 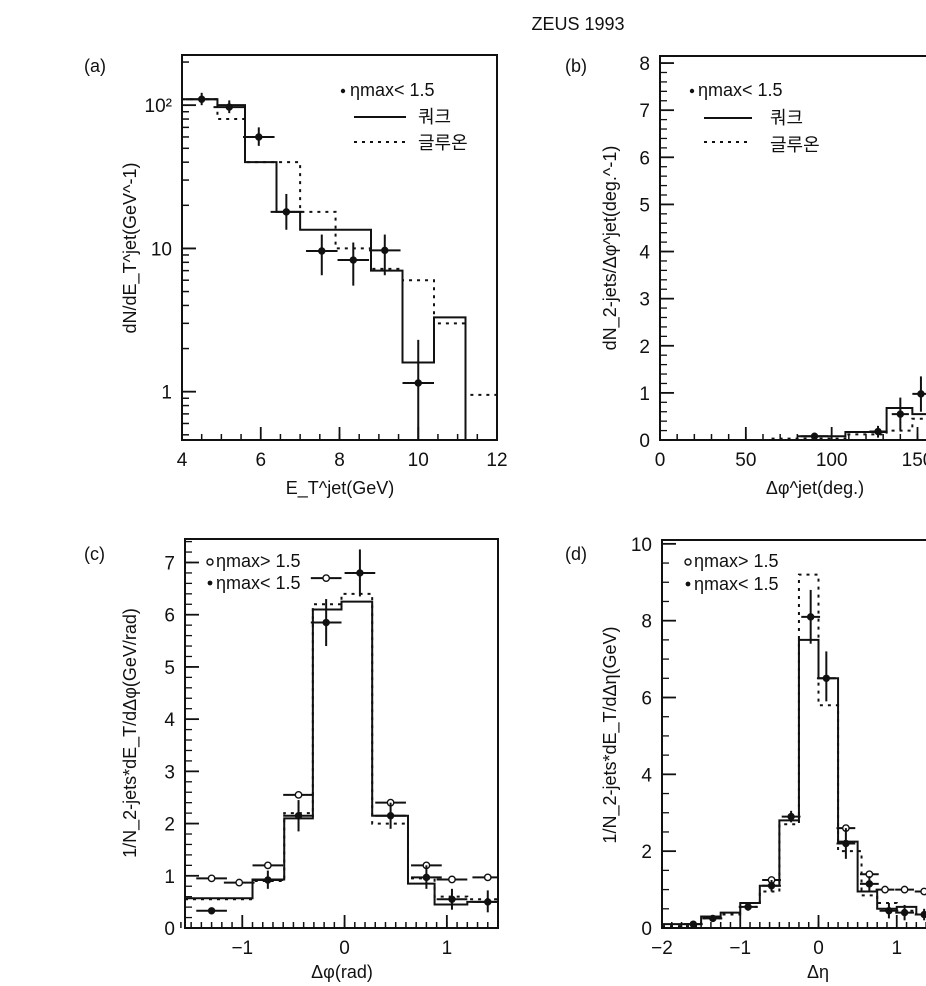 What do you see at coordinates (339, 460) in the screenshot?
I see `x-tick-label: 8` at bounding box center [339, 460].